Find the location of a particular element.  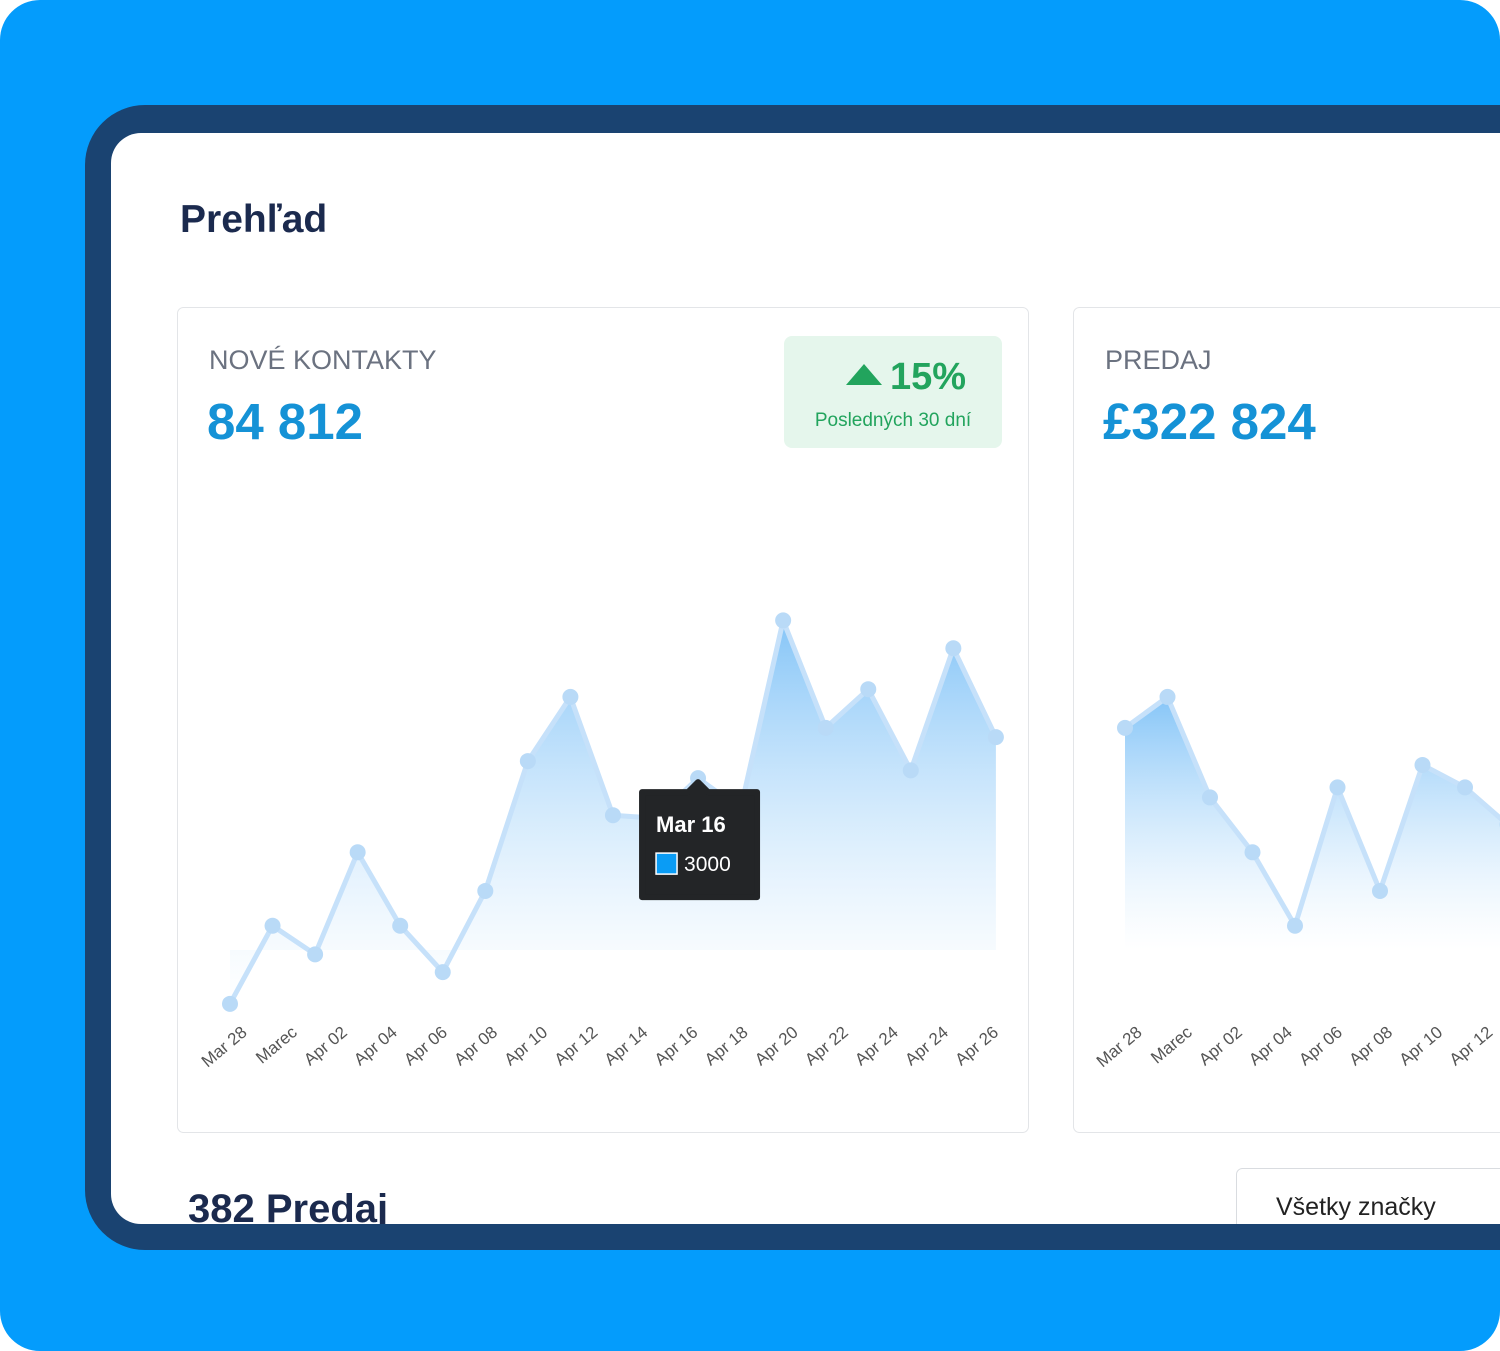

page-title: Prehľad is located at coordinates (253, 219).